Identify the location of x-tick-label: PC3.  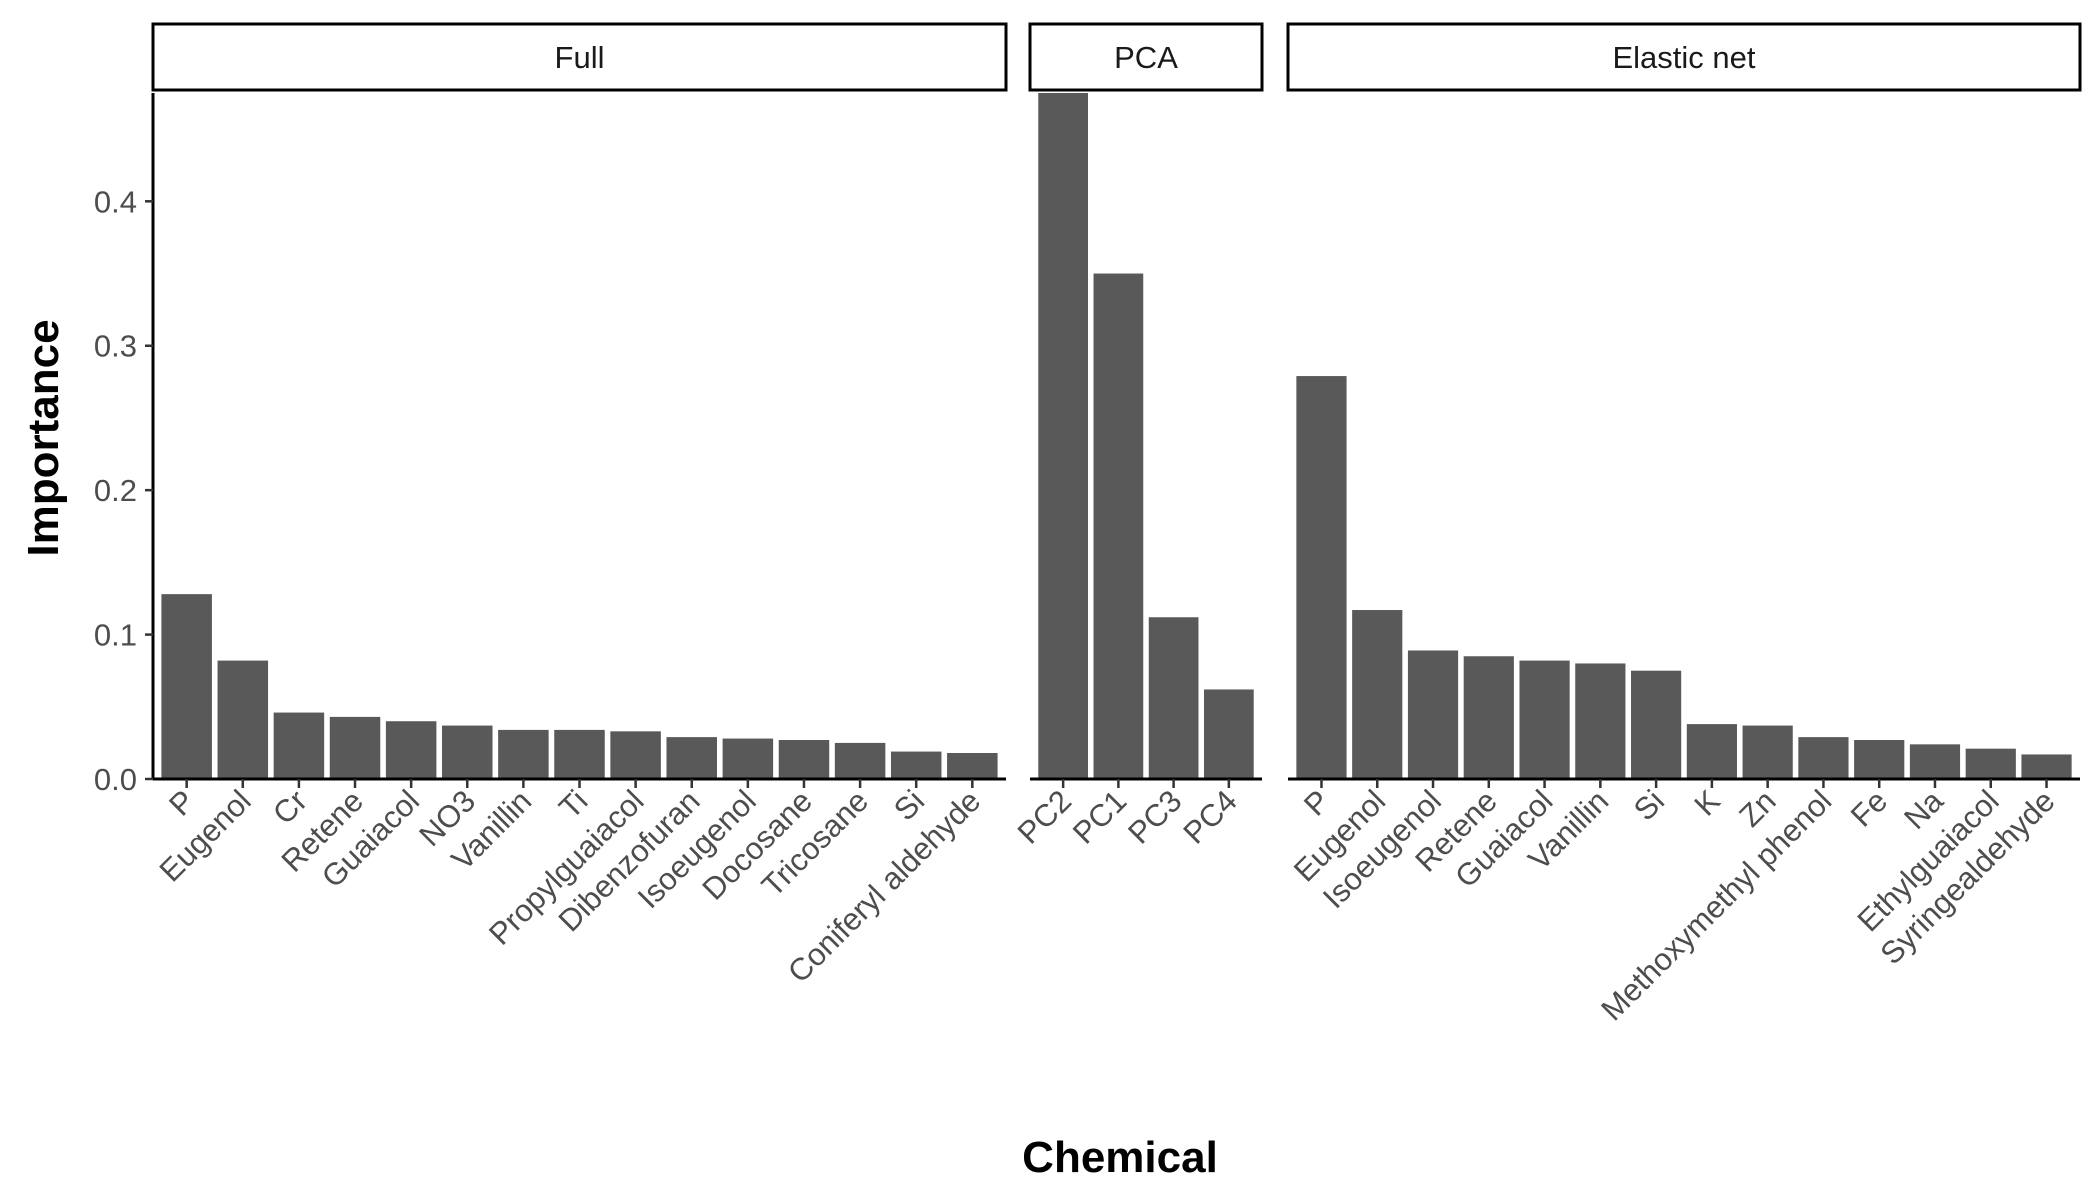
(1154, 816).